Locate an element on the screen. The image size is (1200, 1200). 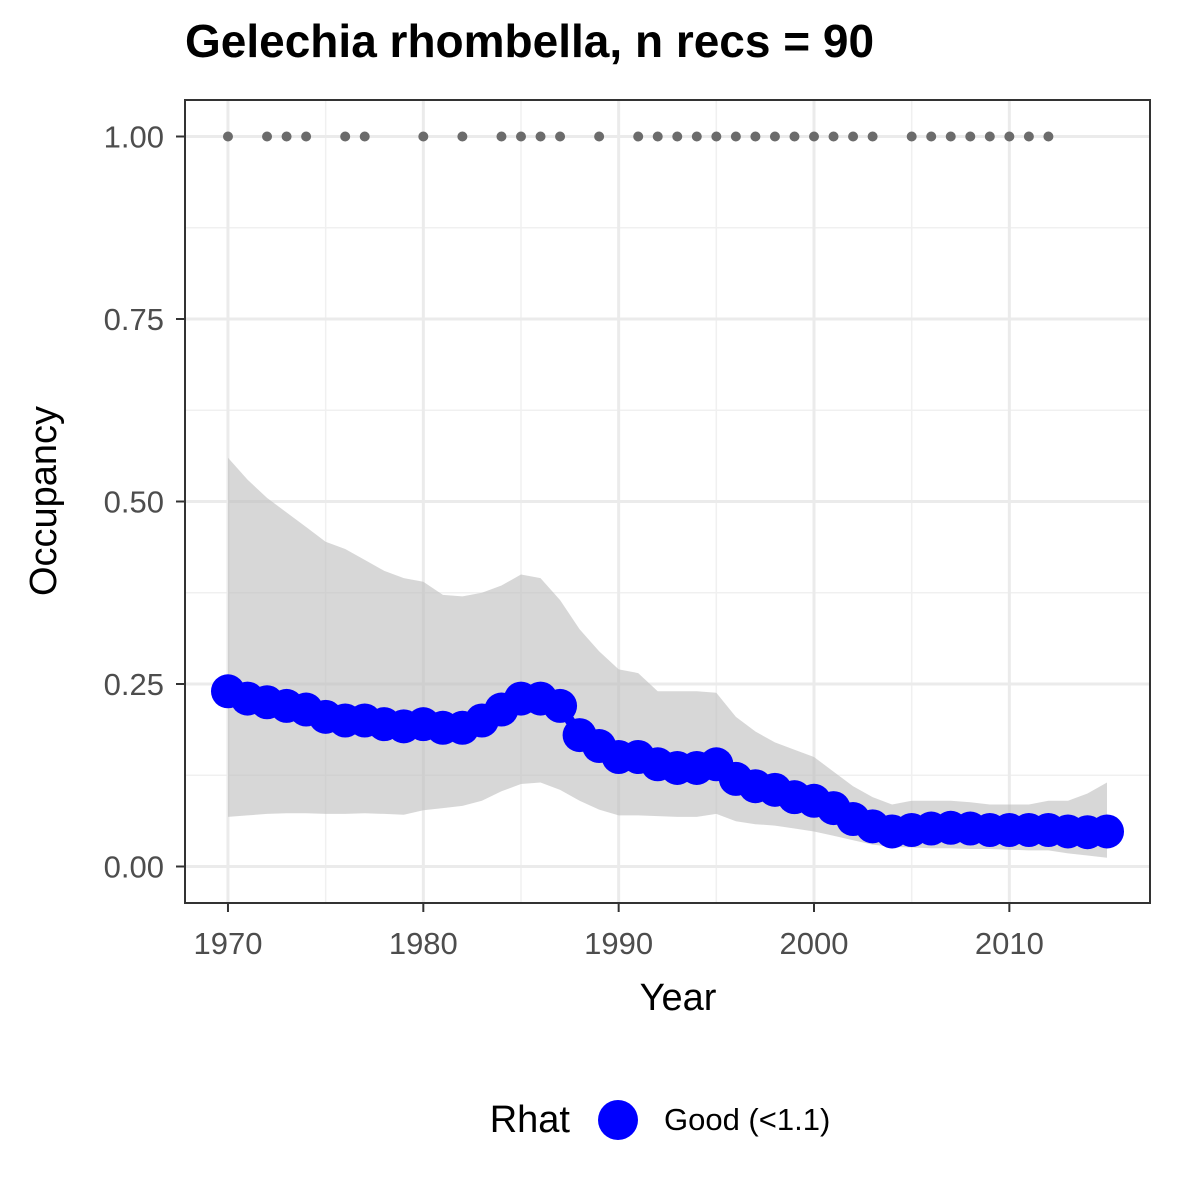
x-axis: 1970 1980 1990 2000 2010 is located at coordinates (618, 932).